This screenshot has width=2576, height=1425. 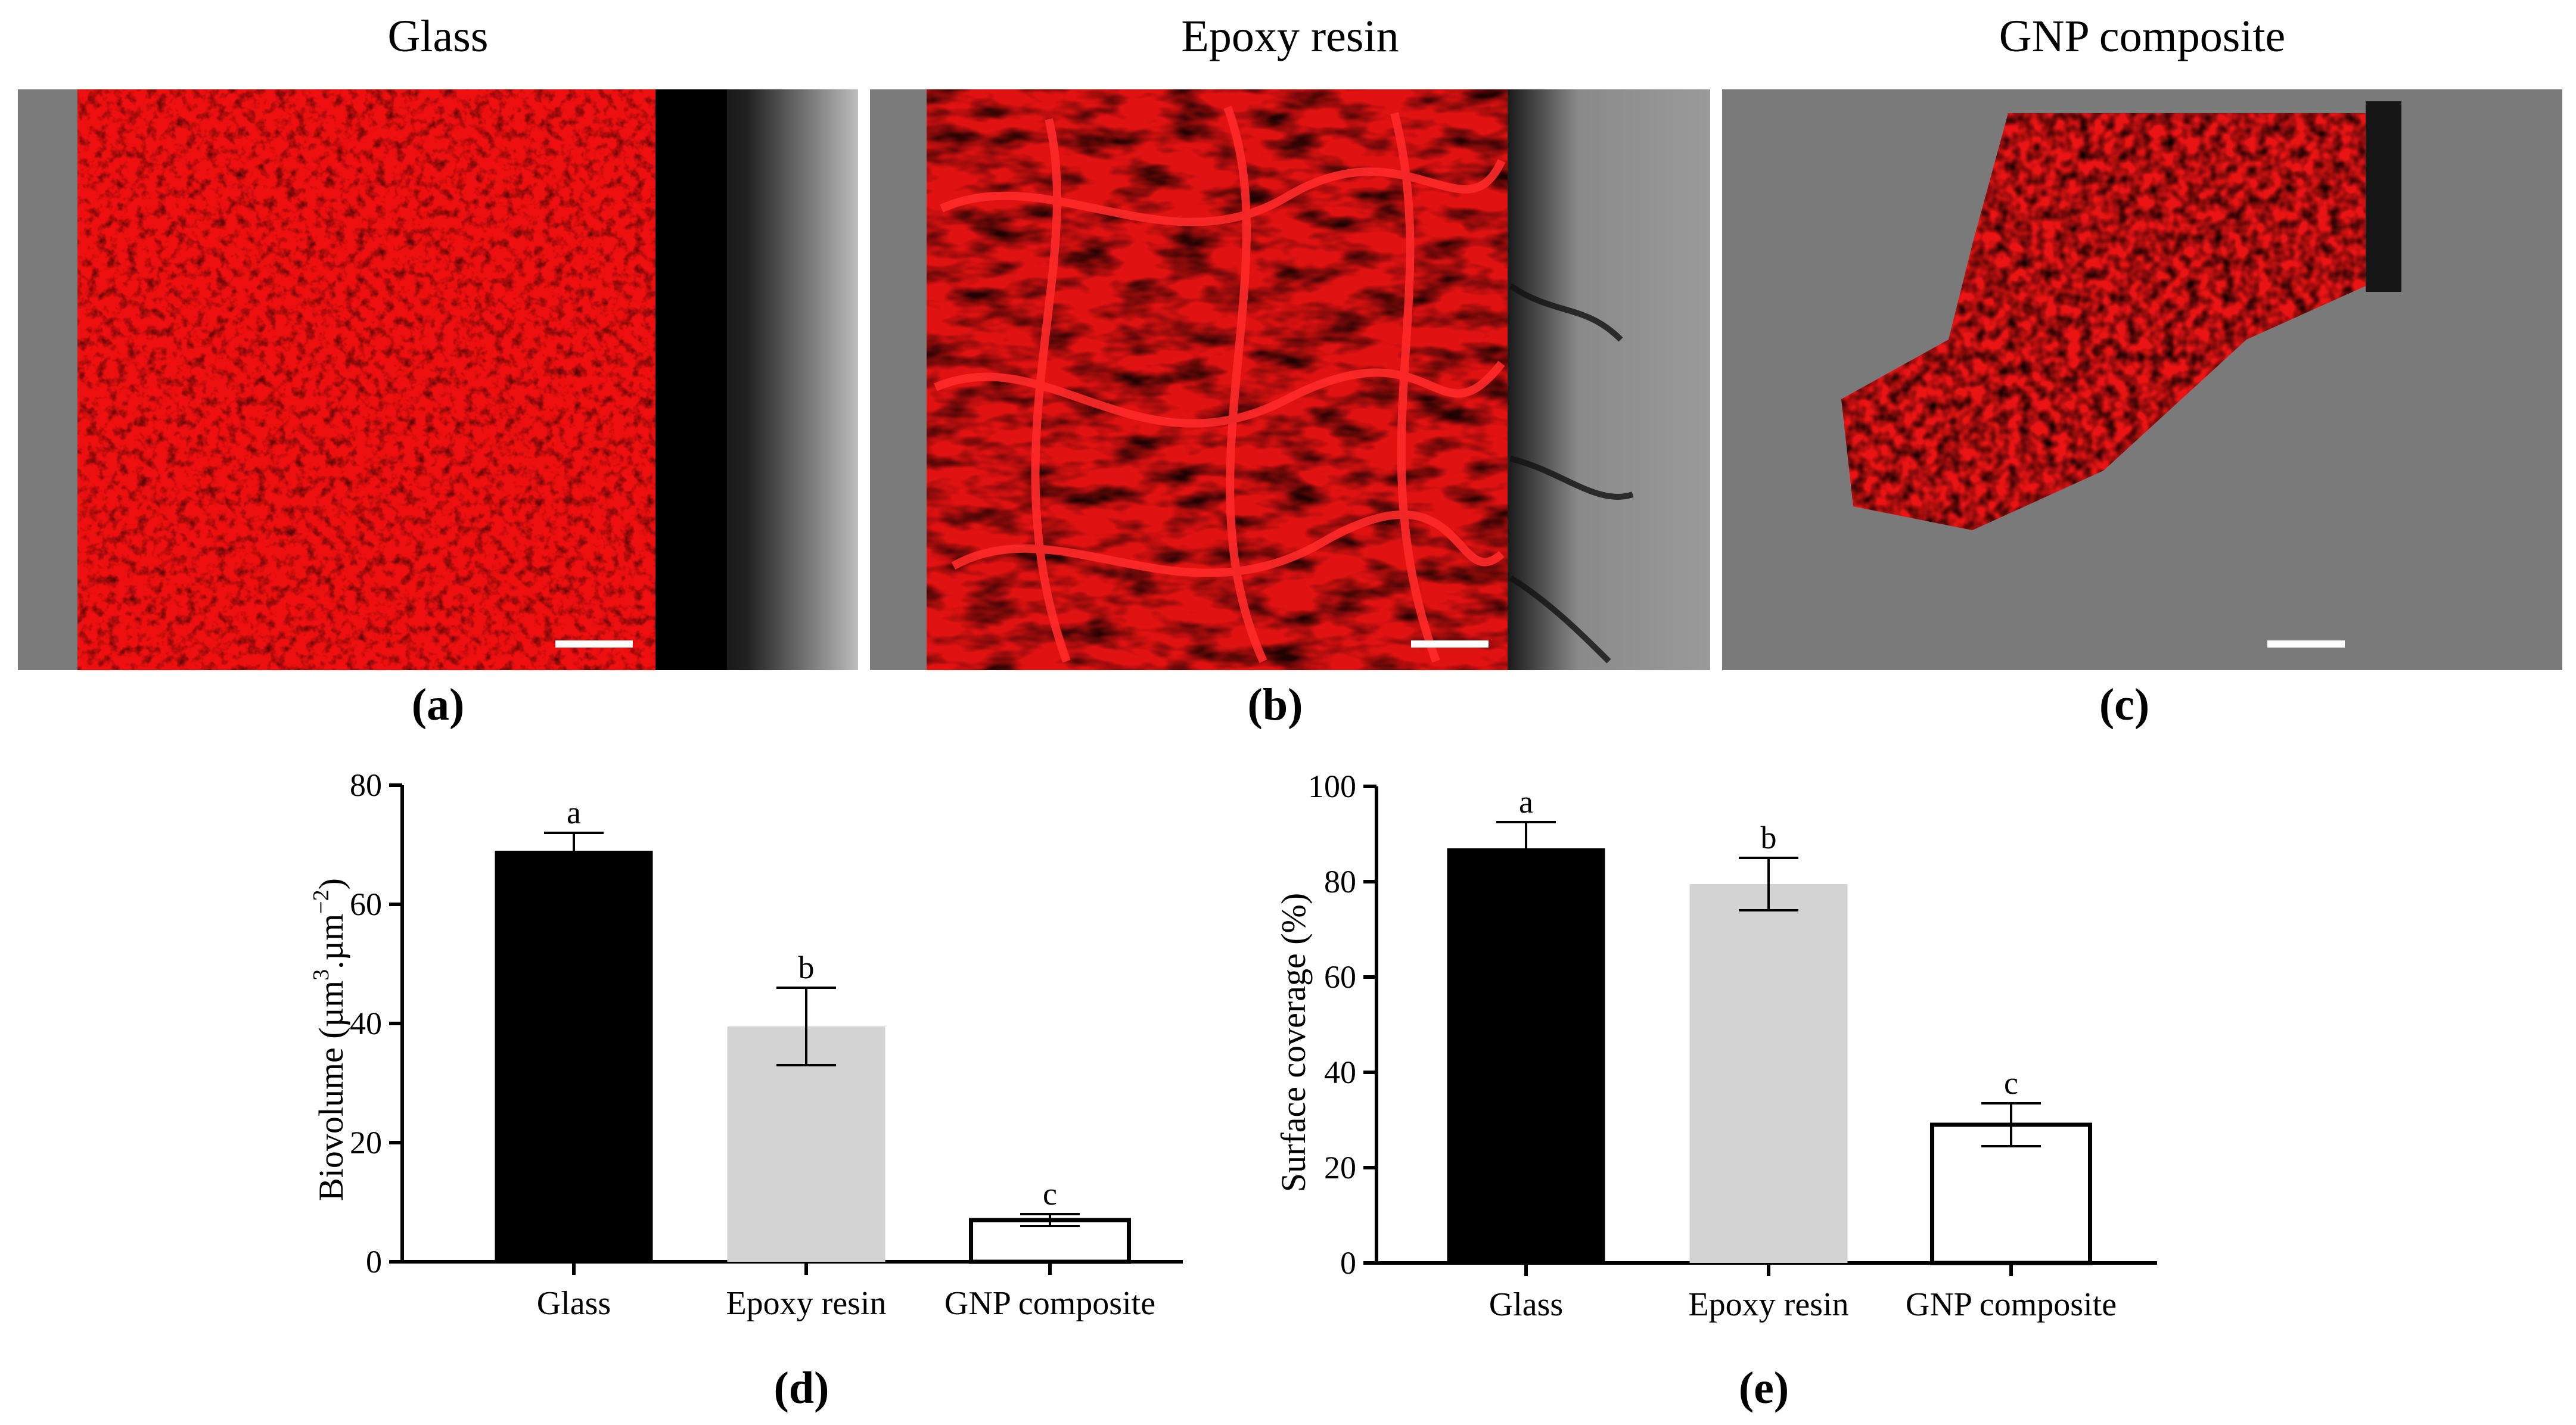 I want to click on chart-d-ytick-label: 60, so click(x=366, y=904).